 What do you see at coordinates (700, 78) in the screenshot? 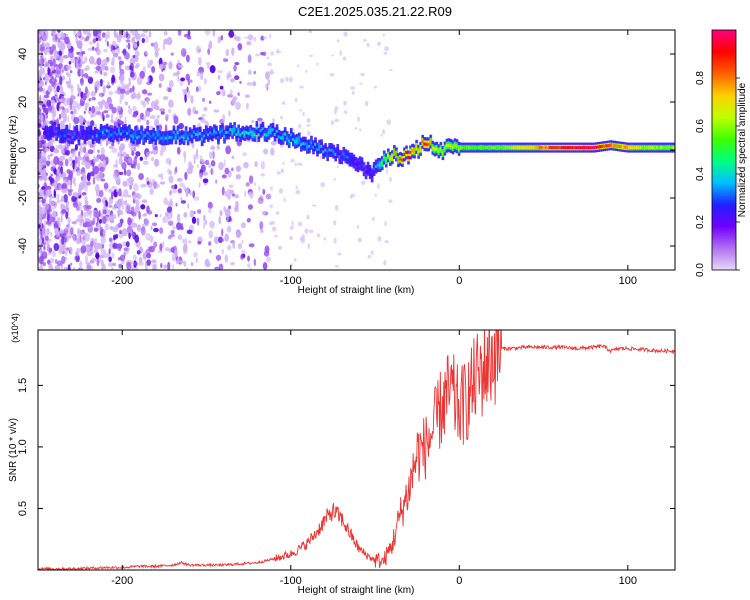
I see `colorbar-tick-label: 0.8` at bounding box center [700, 78].